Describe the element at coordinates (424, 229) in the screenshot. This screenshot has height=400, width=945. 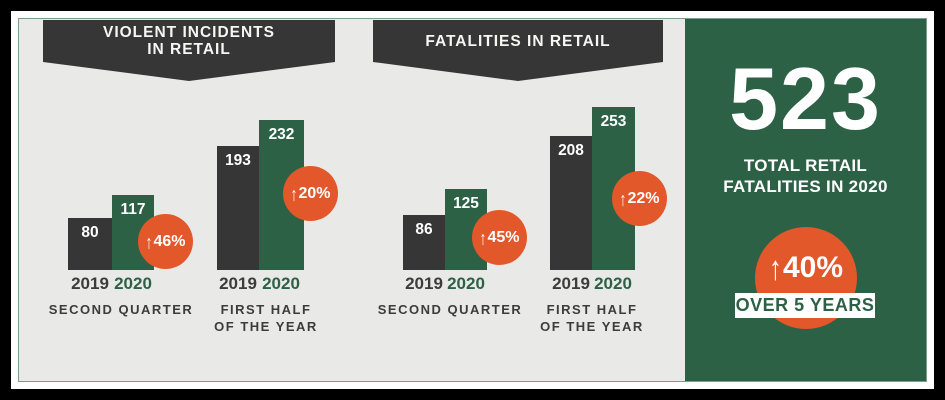
I see `bar-value-label: 86` at that location.